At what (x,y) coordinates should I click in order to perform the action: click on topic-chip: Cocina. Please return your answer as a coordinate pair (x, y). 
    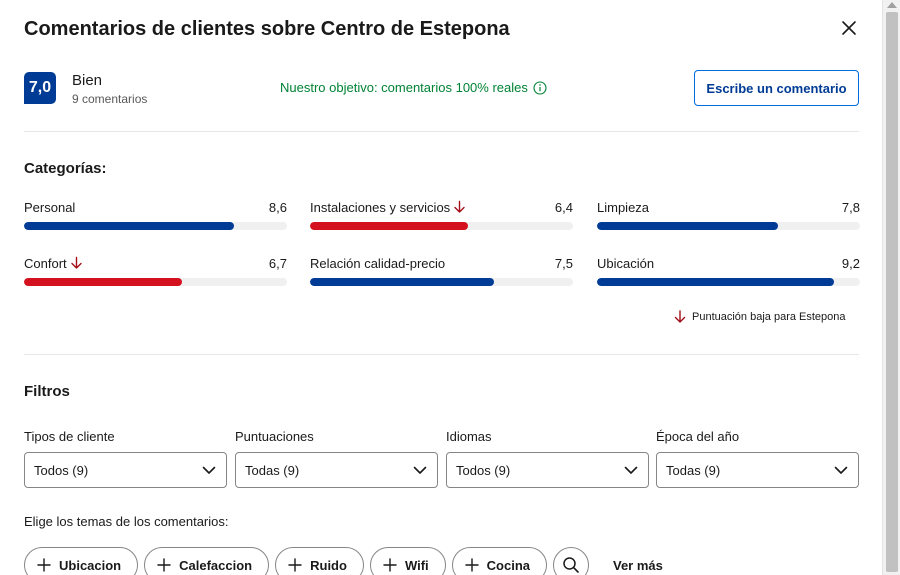
    Looking at the image, I should click on (499, 561).